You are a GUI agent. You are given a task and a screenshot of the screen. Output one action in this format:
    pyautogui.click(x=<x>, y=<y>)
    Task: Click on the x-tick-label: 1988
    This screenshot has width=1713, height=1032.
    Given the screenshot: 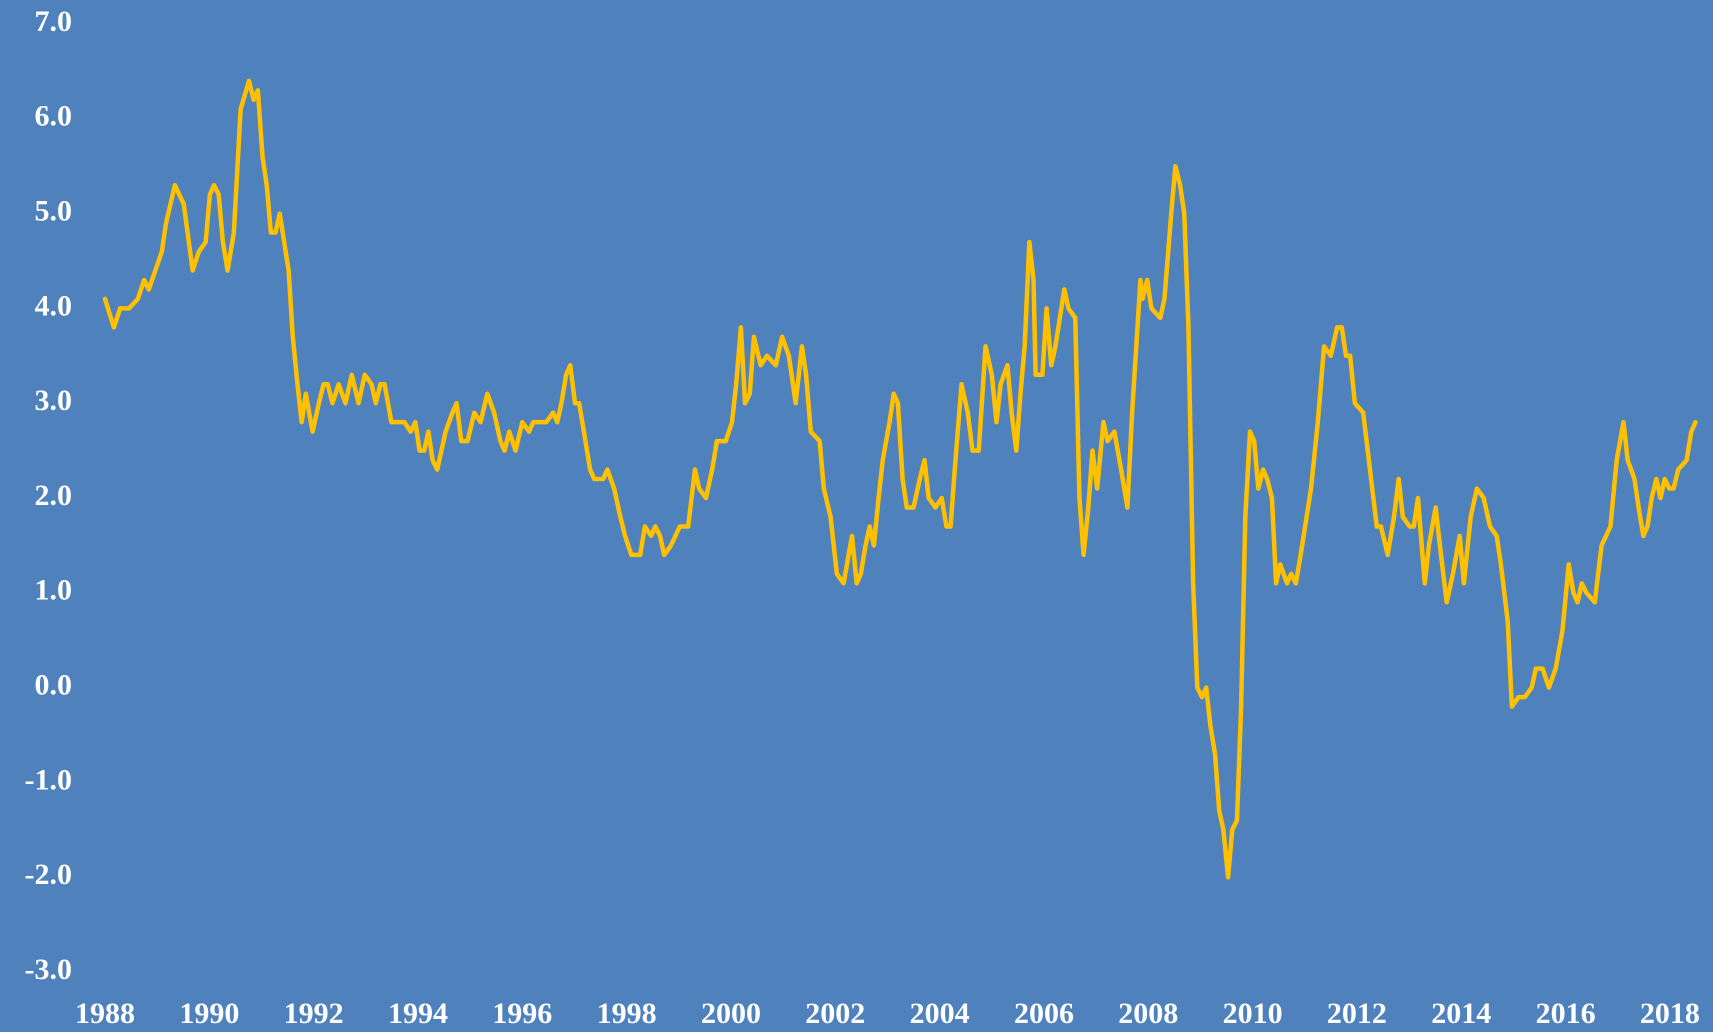 What is the action you would take?
    pyautogui.click(x=105, y=1013)
    